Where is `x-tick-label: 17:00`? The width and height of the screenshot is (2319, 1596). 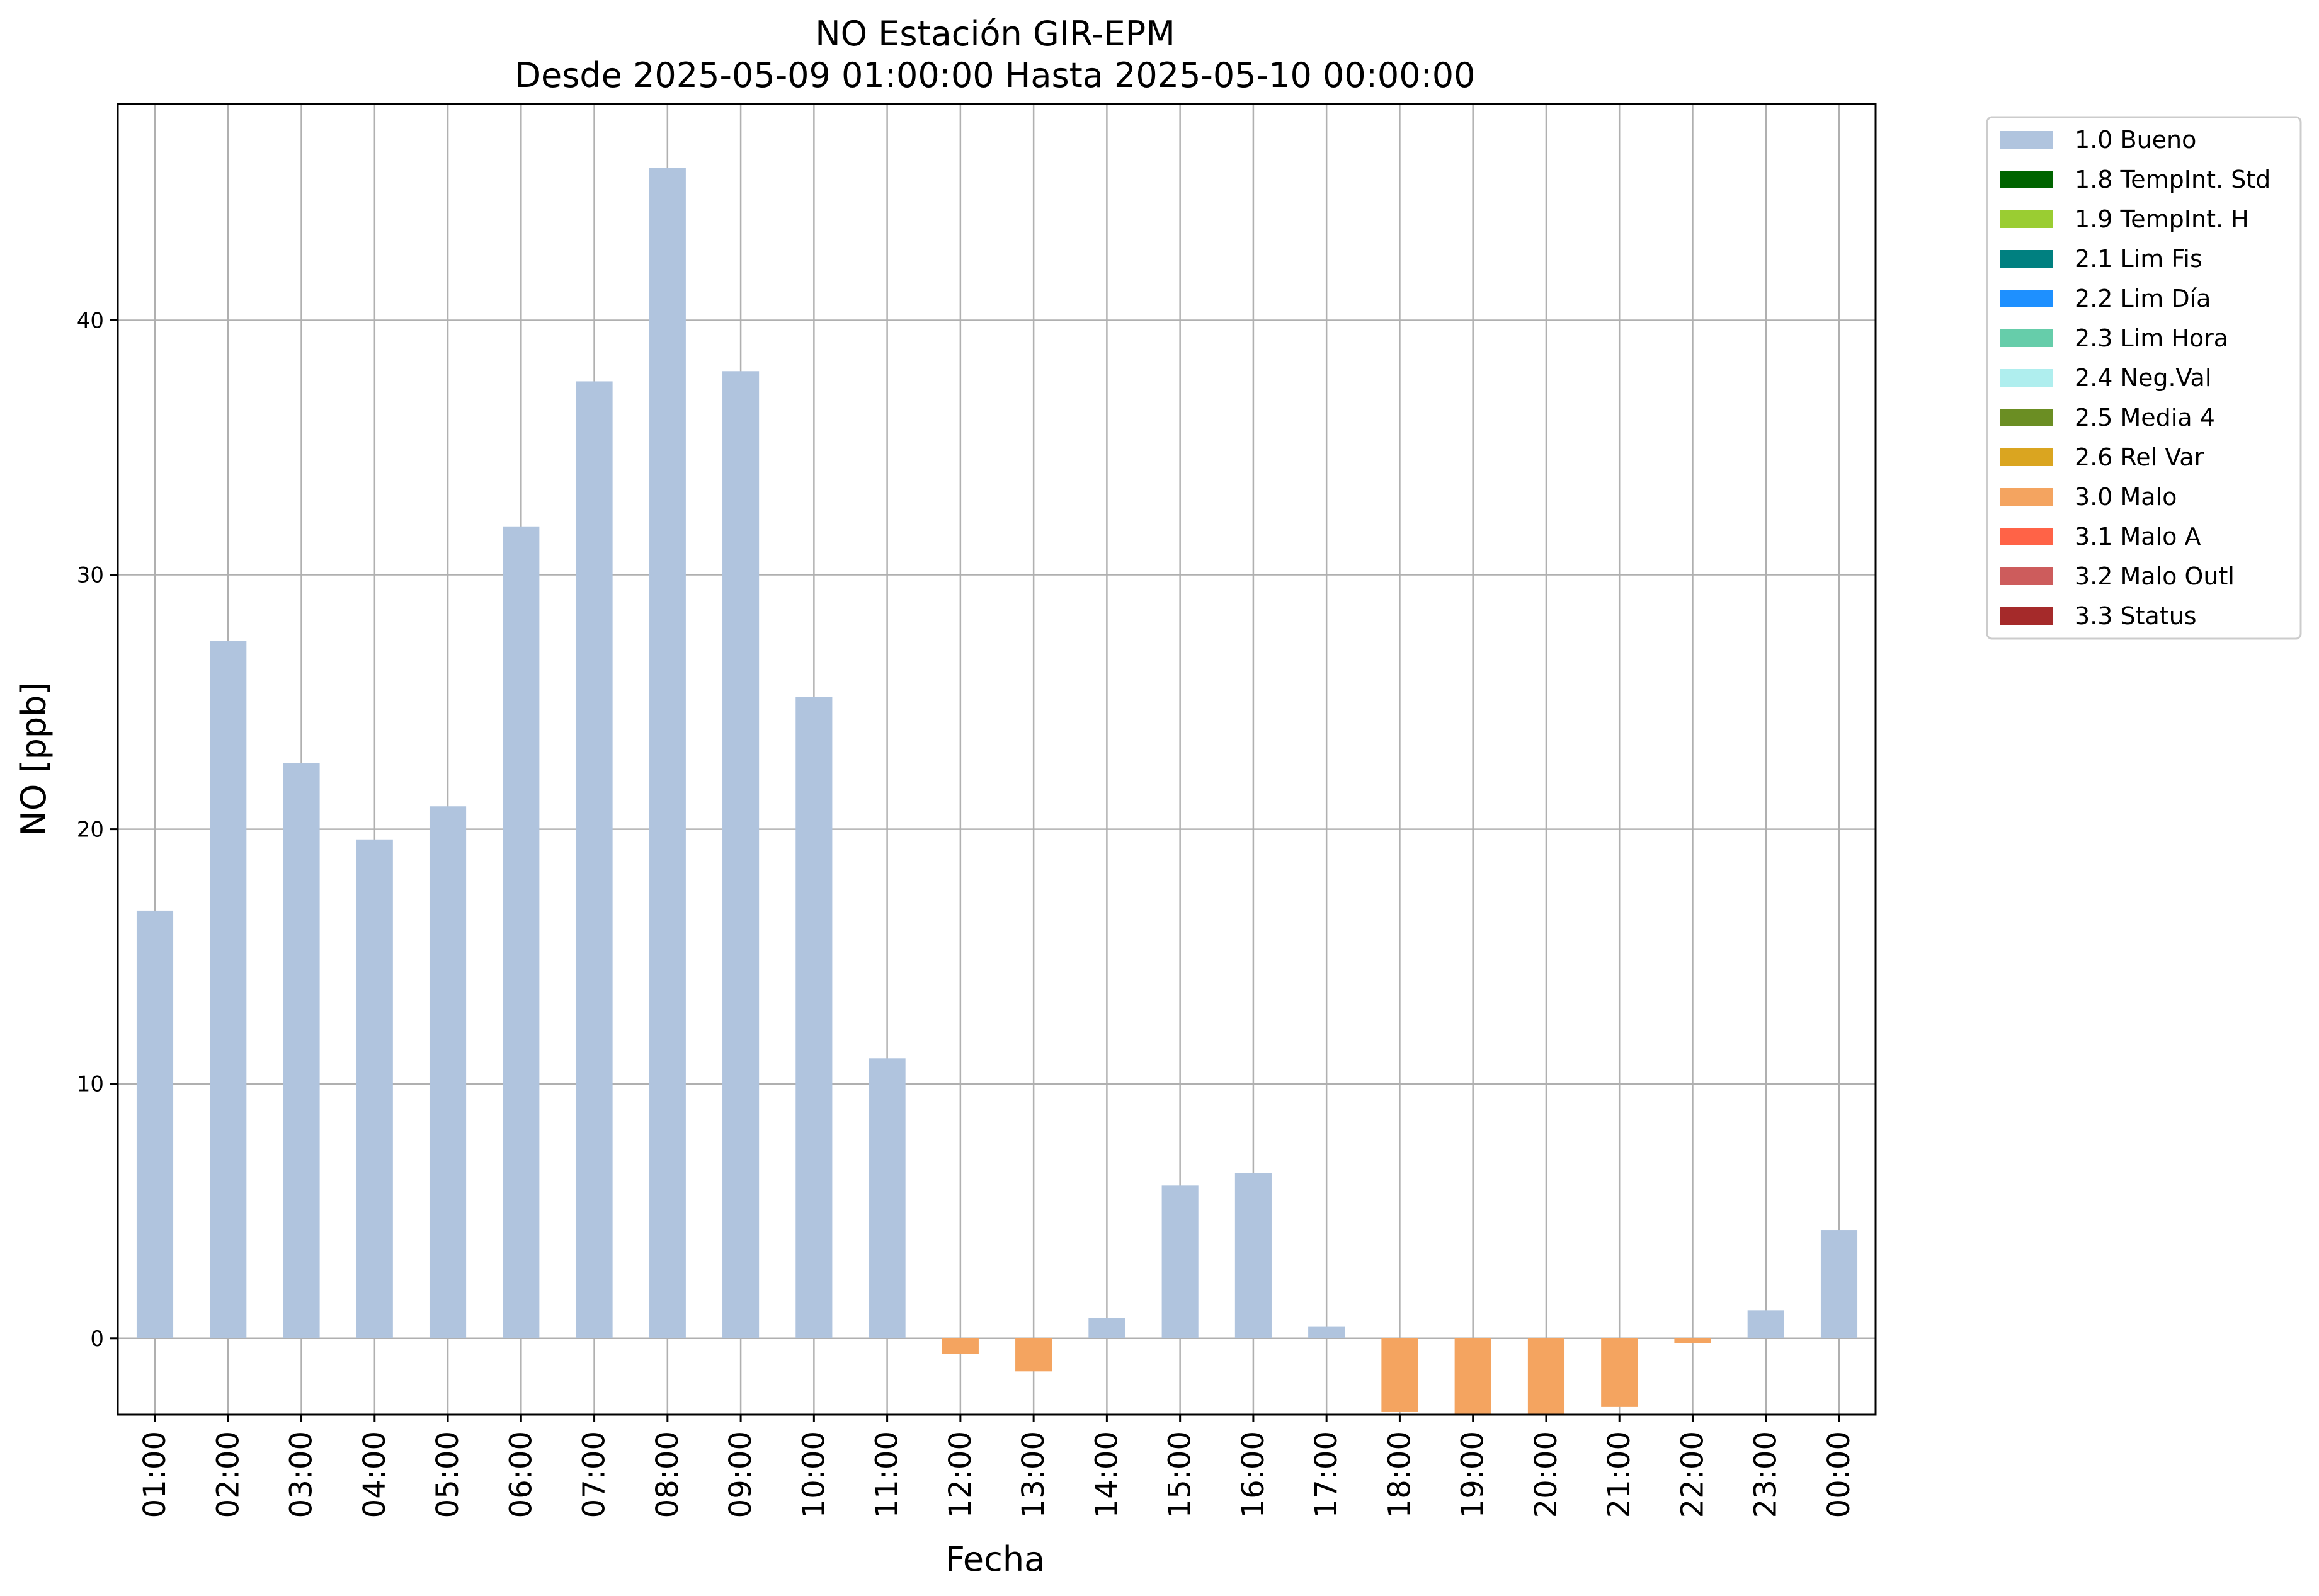 x-tick-label: 17:00 is located at coordinates (1326, 1474).